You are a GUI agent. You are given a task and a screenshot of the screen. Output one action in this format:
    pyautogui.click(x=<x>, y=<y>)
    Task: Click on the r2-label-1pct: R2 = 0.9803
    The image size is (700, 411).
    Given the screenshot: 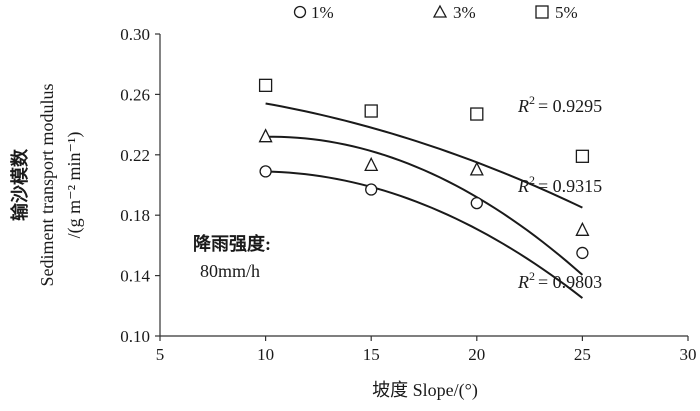 What is the action you would take?
    pyautogui.click(x=559, y=280)
    